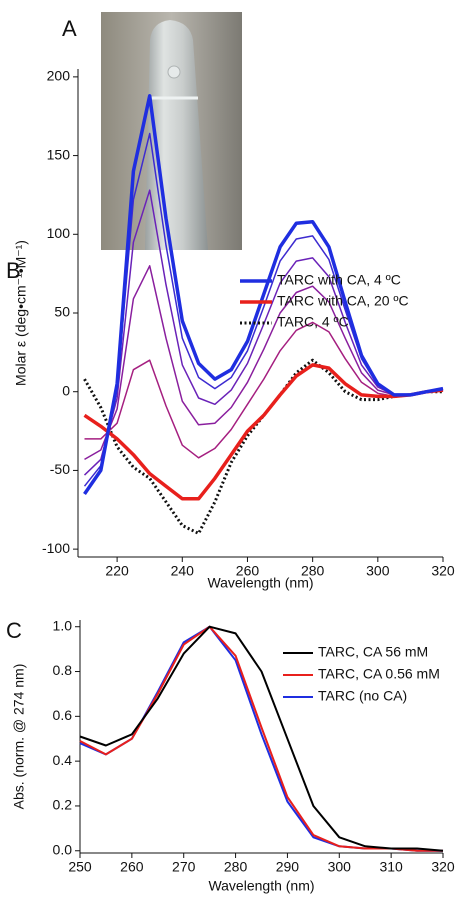 This screenshot has width=457, height=899. What do you see at coordinates (59, 76) in the screenshot?
I see `y-tick-label: 200` at bounding box center [59, 76].